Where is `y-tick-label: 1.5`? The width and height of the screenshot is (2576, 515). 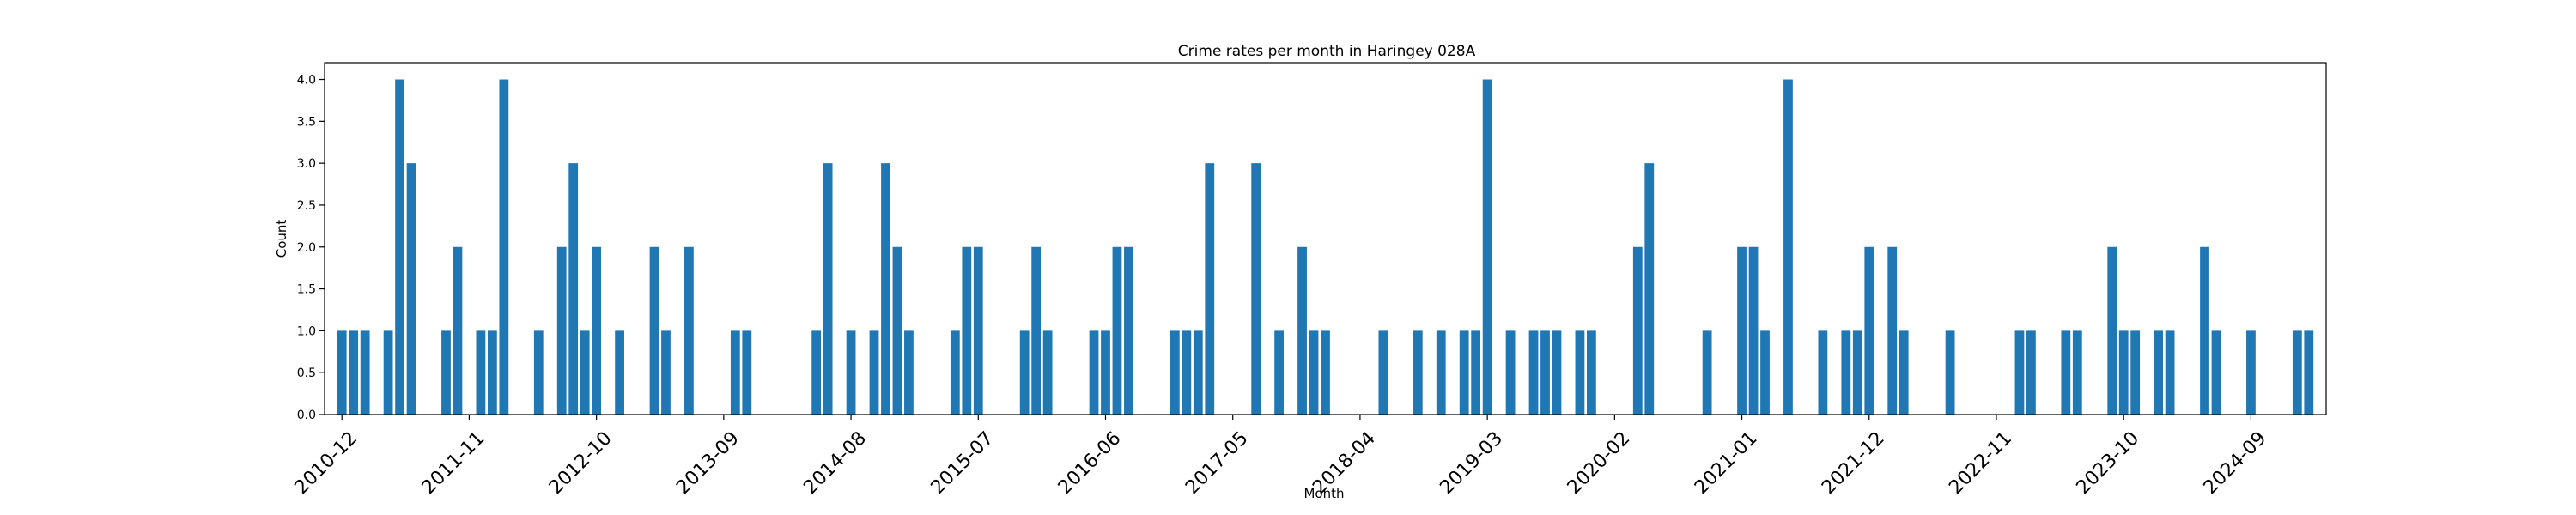 y-tick-label: 1.5 is located at coordinates (306, 290).